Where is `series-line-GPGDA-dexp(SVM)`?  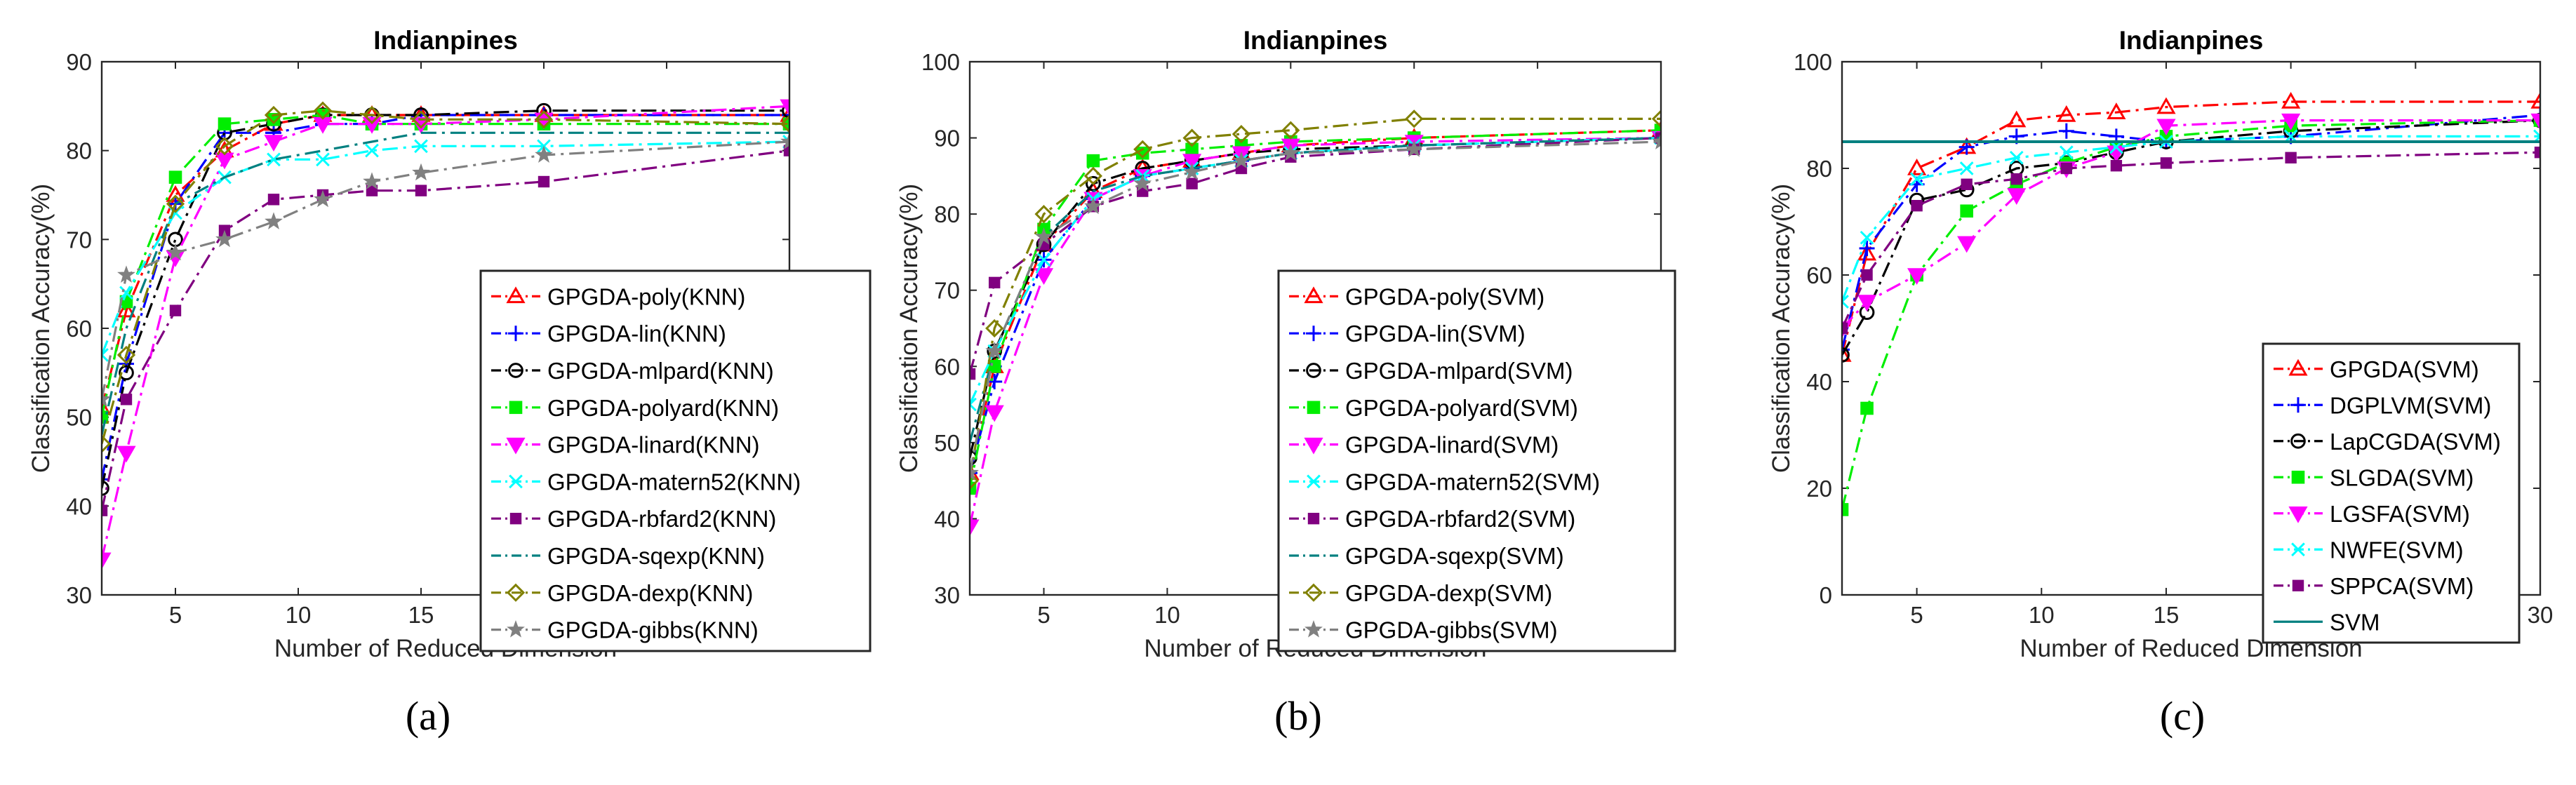 series-line-GPGDA-dexp(SVM) is located at coordinates (1315, 299).